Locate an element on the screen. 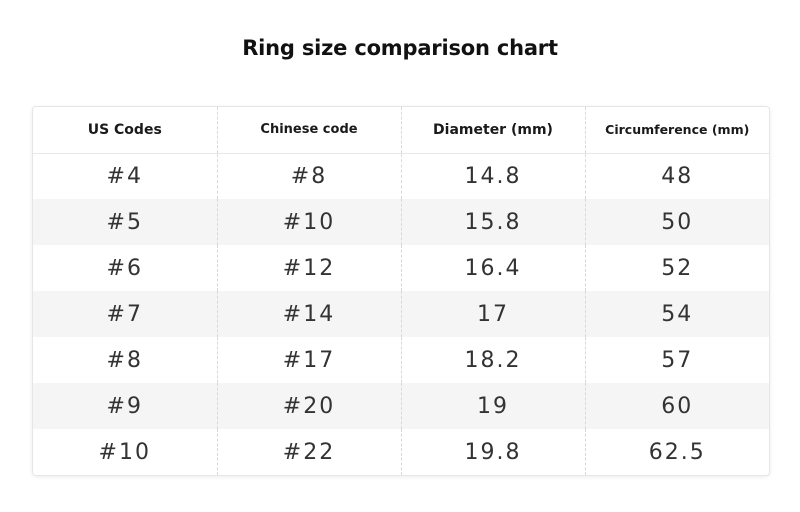 The image size is (800, 512). cell-us-code: #7 is located at coordinates (125, 314).